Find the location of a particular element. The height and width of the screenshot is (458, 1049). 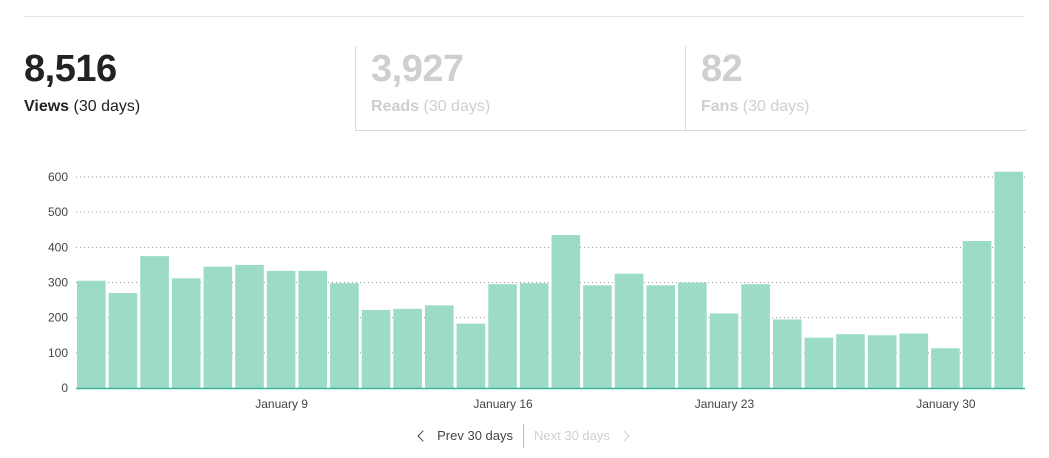

stat-reads-name: Reads is located at coordinates (395, 106).